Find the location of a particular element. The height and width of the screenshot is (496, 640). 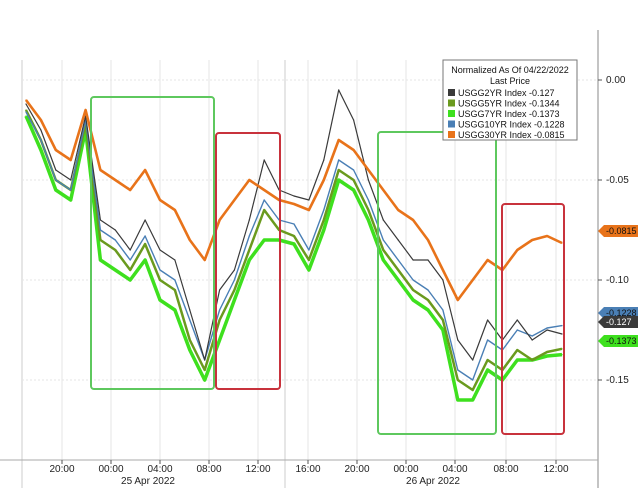

legend-box is located at coordinates (510, 100).